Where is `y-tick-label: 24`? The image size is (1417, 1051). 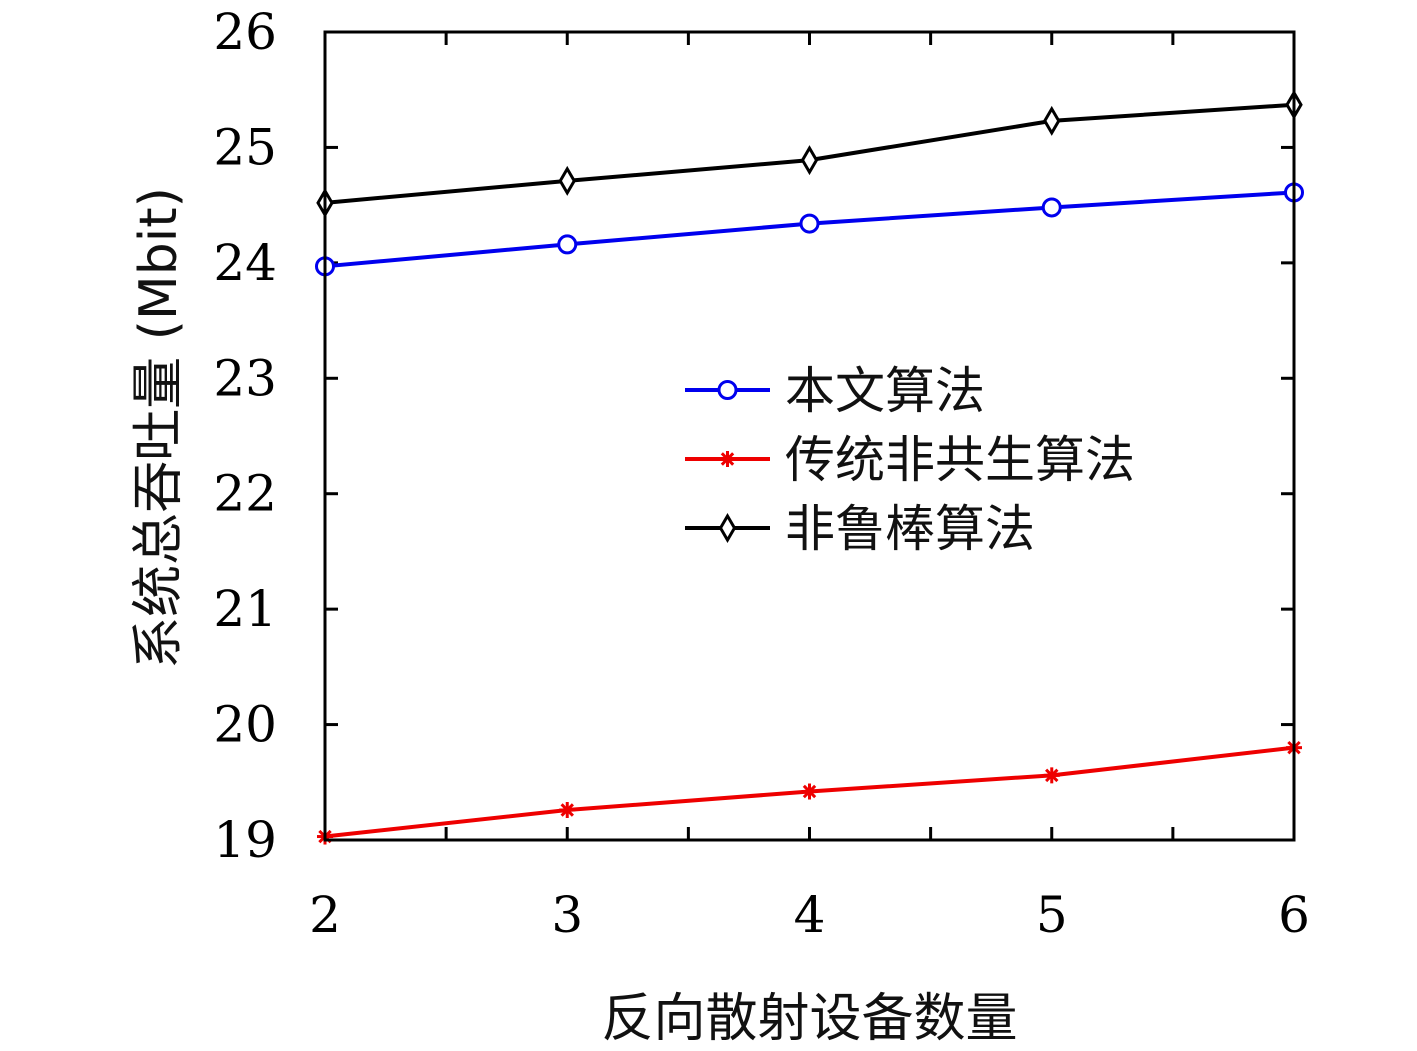 y-tick-label: 24 is located at coordinates (245, 263).